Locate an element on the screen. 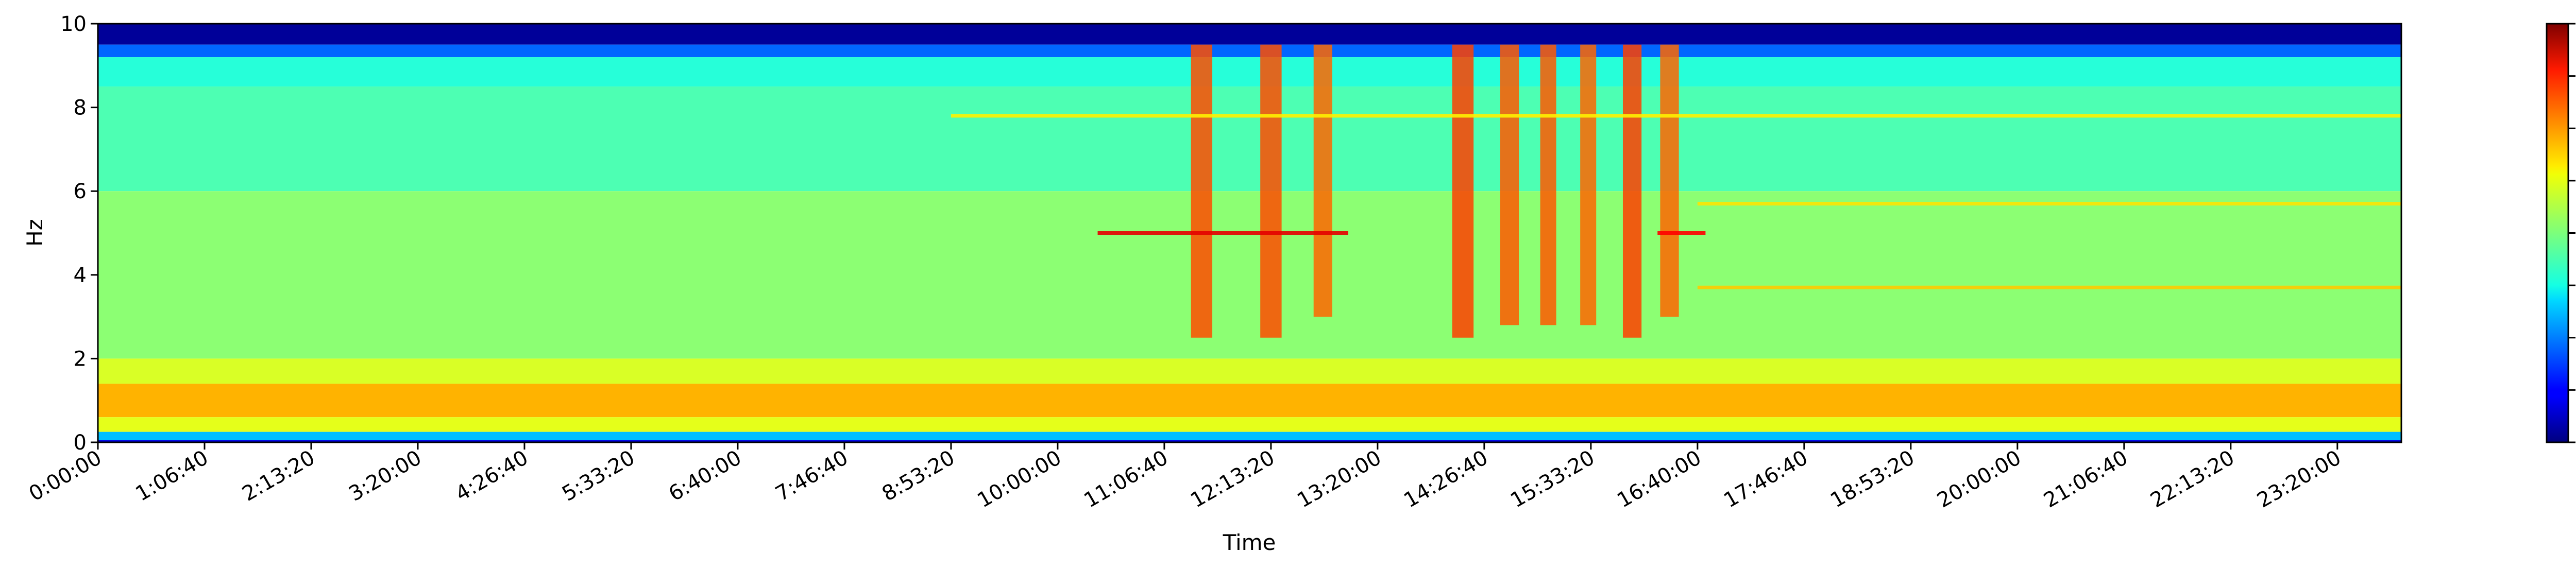 Image resolution: width=2576 pixels, height=569 pixels. x-tick-label: 0:00:00 is located at coordinates (65, 476).